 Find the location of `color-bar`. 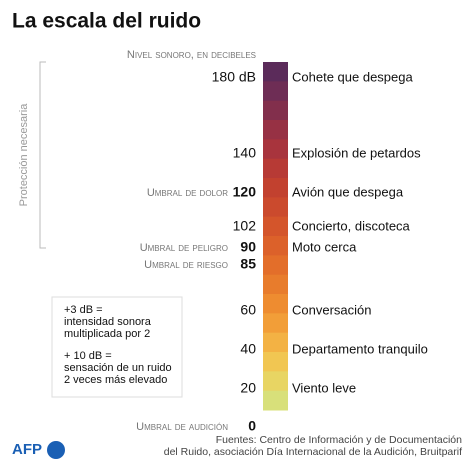

color-bar is located at coordinates (275, 236).